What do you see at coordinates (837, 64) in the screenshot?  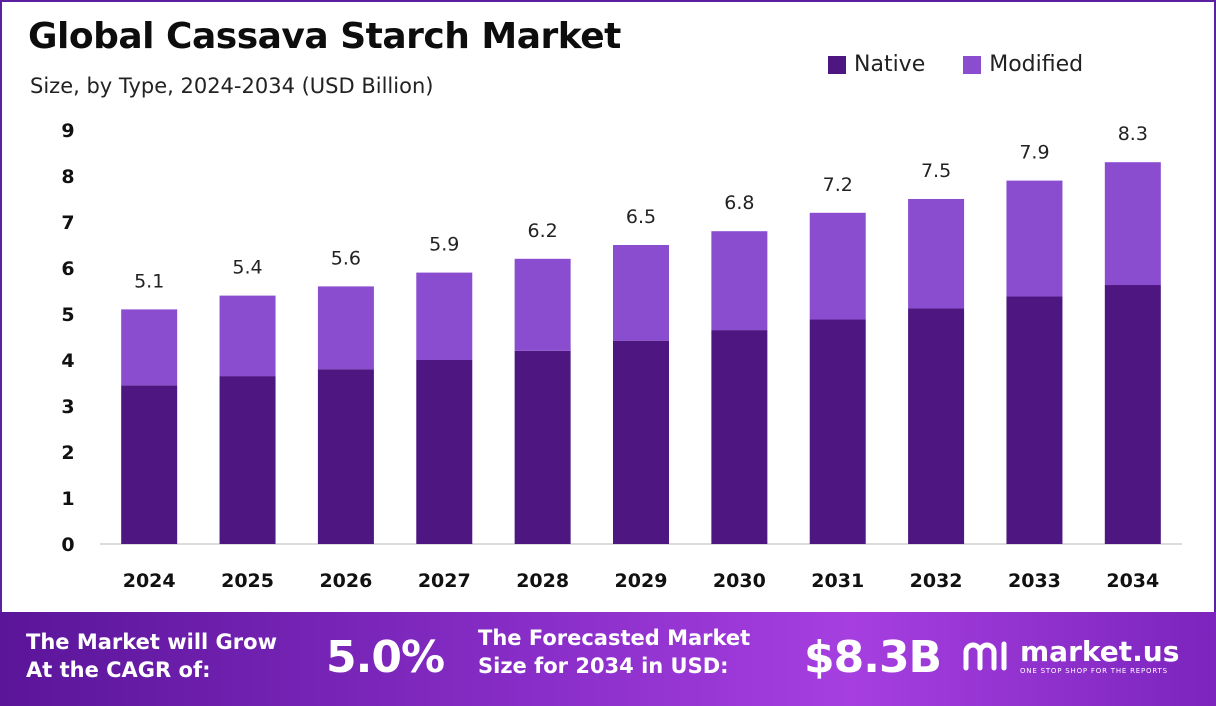 I see `legend-swatch-native` at bounding box center [837, 64].